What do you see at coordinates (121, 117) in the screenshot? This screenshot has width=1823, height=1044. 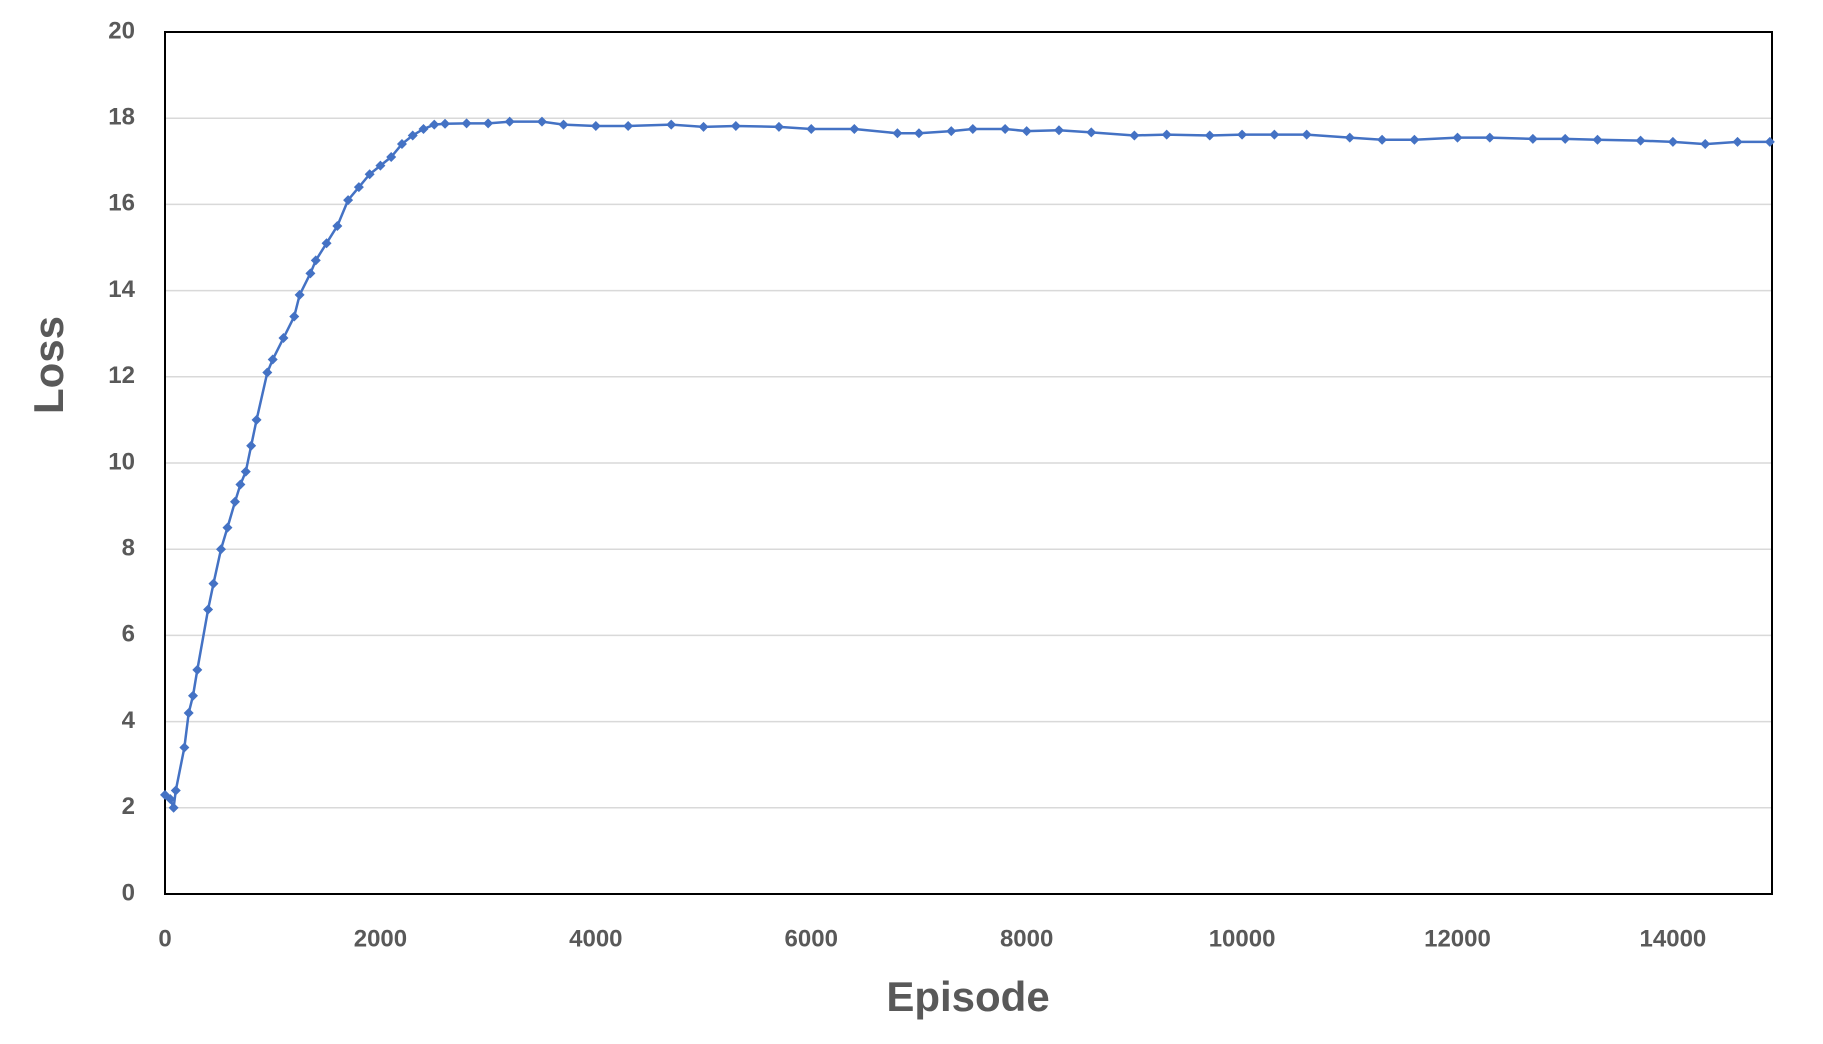 I see `y-tick-label: 18` at bounding box center [121, 117].